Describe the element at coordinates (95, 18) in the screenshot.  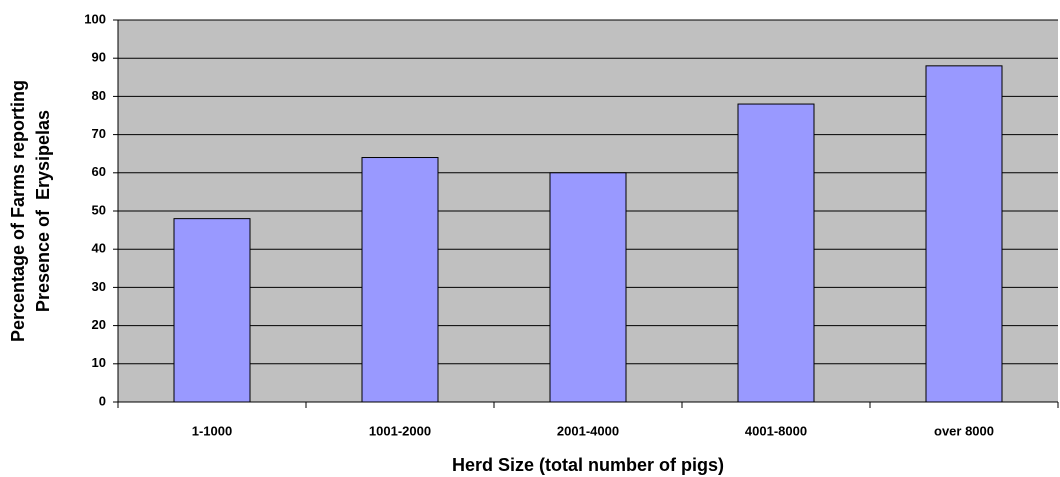
I see `y-tick-label: 100` at that location.